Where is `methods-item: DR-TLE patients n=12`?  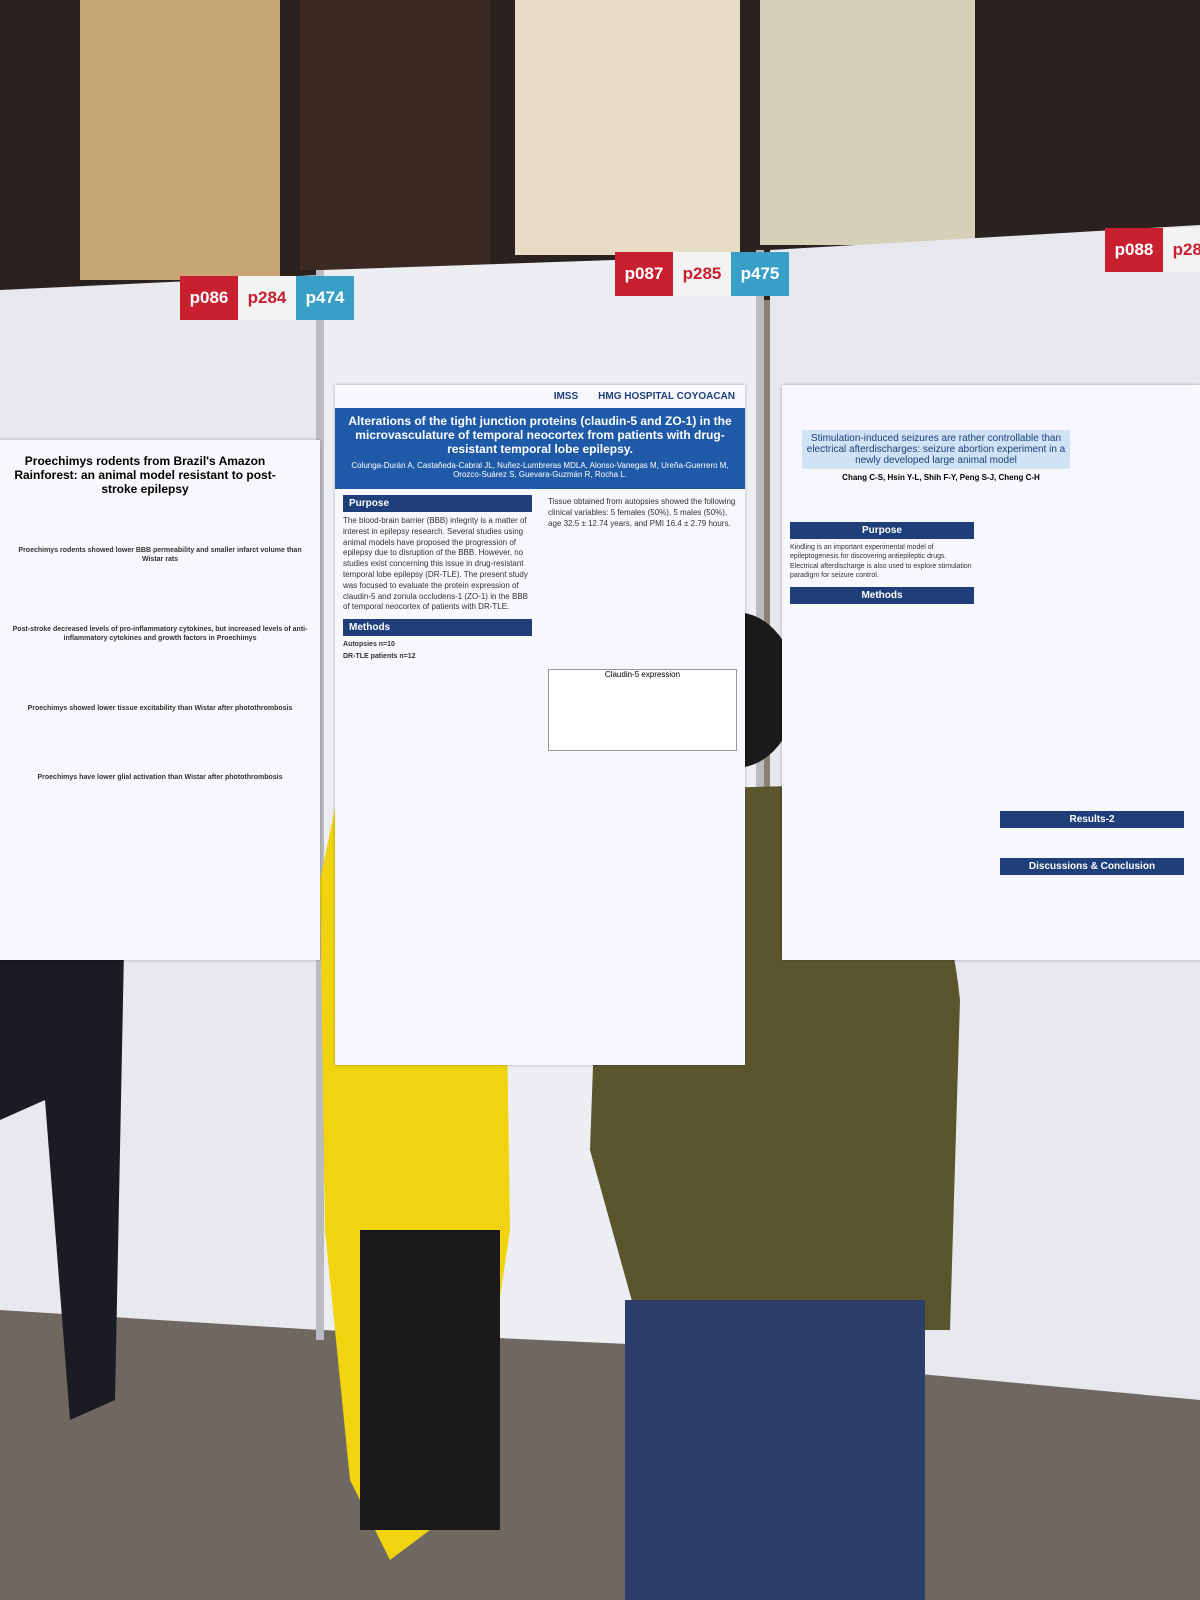
methods-item: DR-TLE patients n=12 is located at coordinates (379, 656).